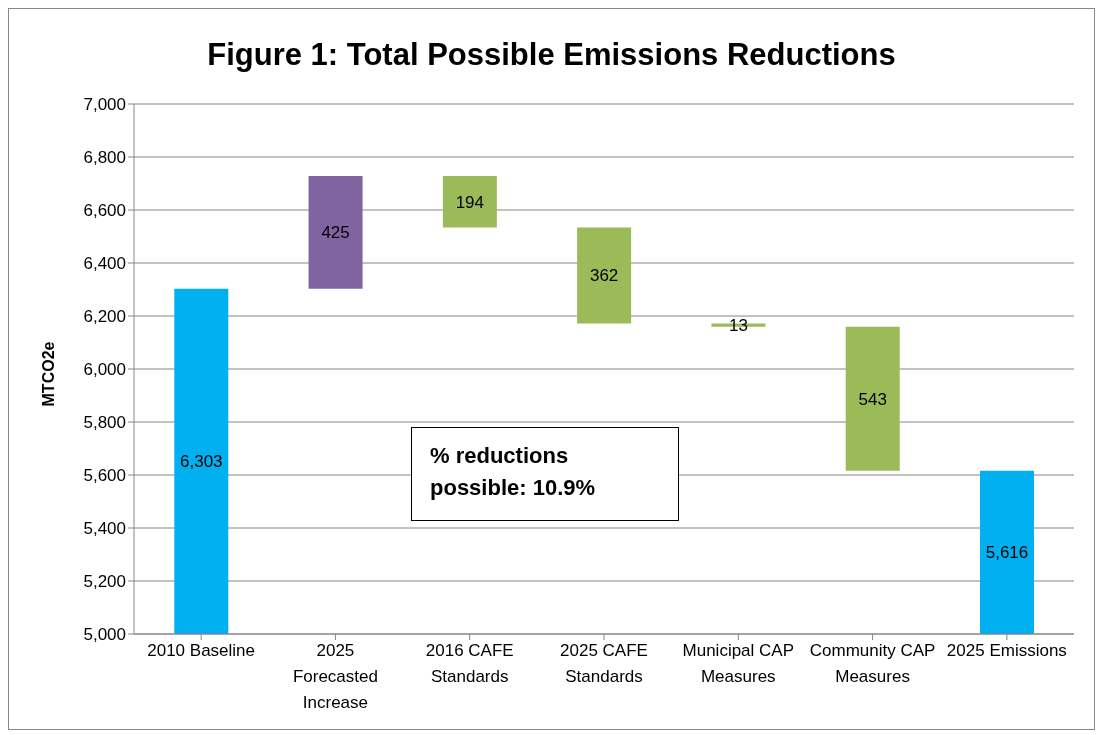  What do you see at coordinates (335, 233) in the screenshot?
I see `data-label: 425` at bounding box center [335, 233].